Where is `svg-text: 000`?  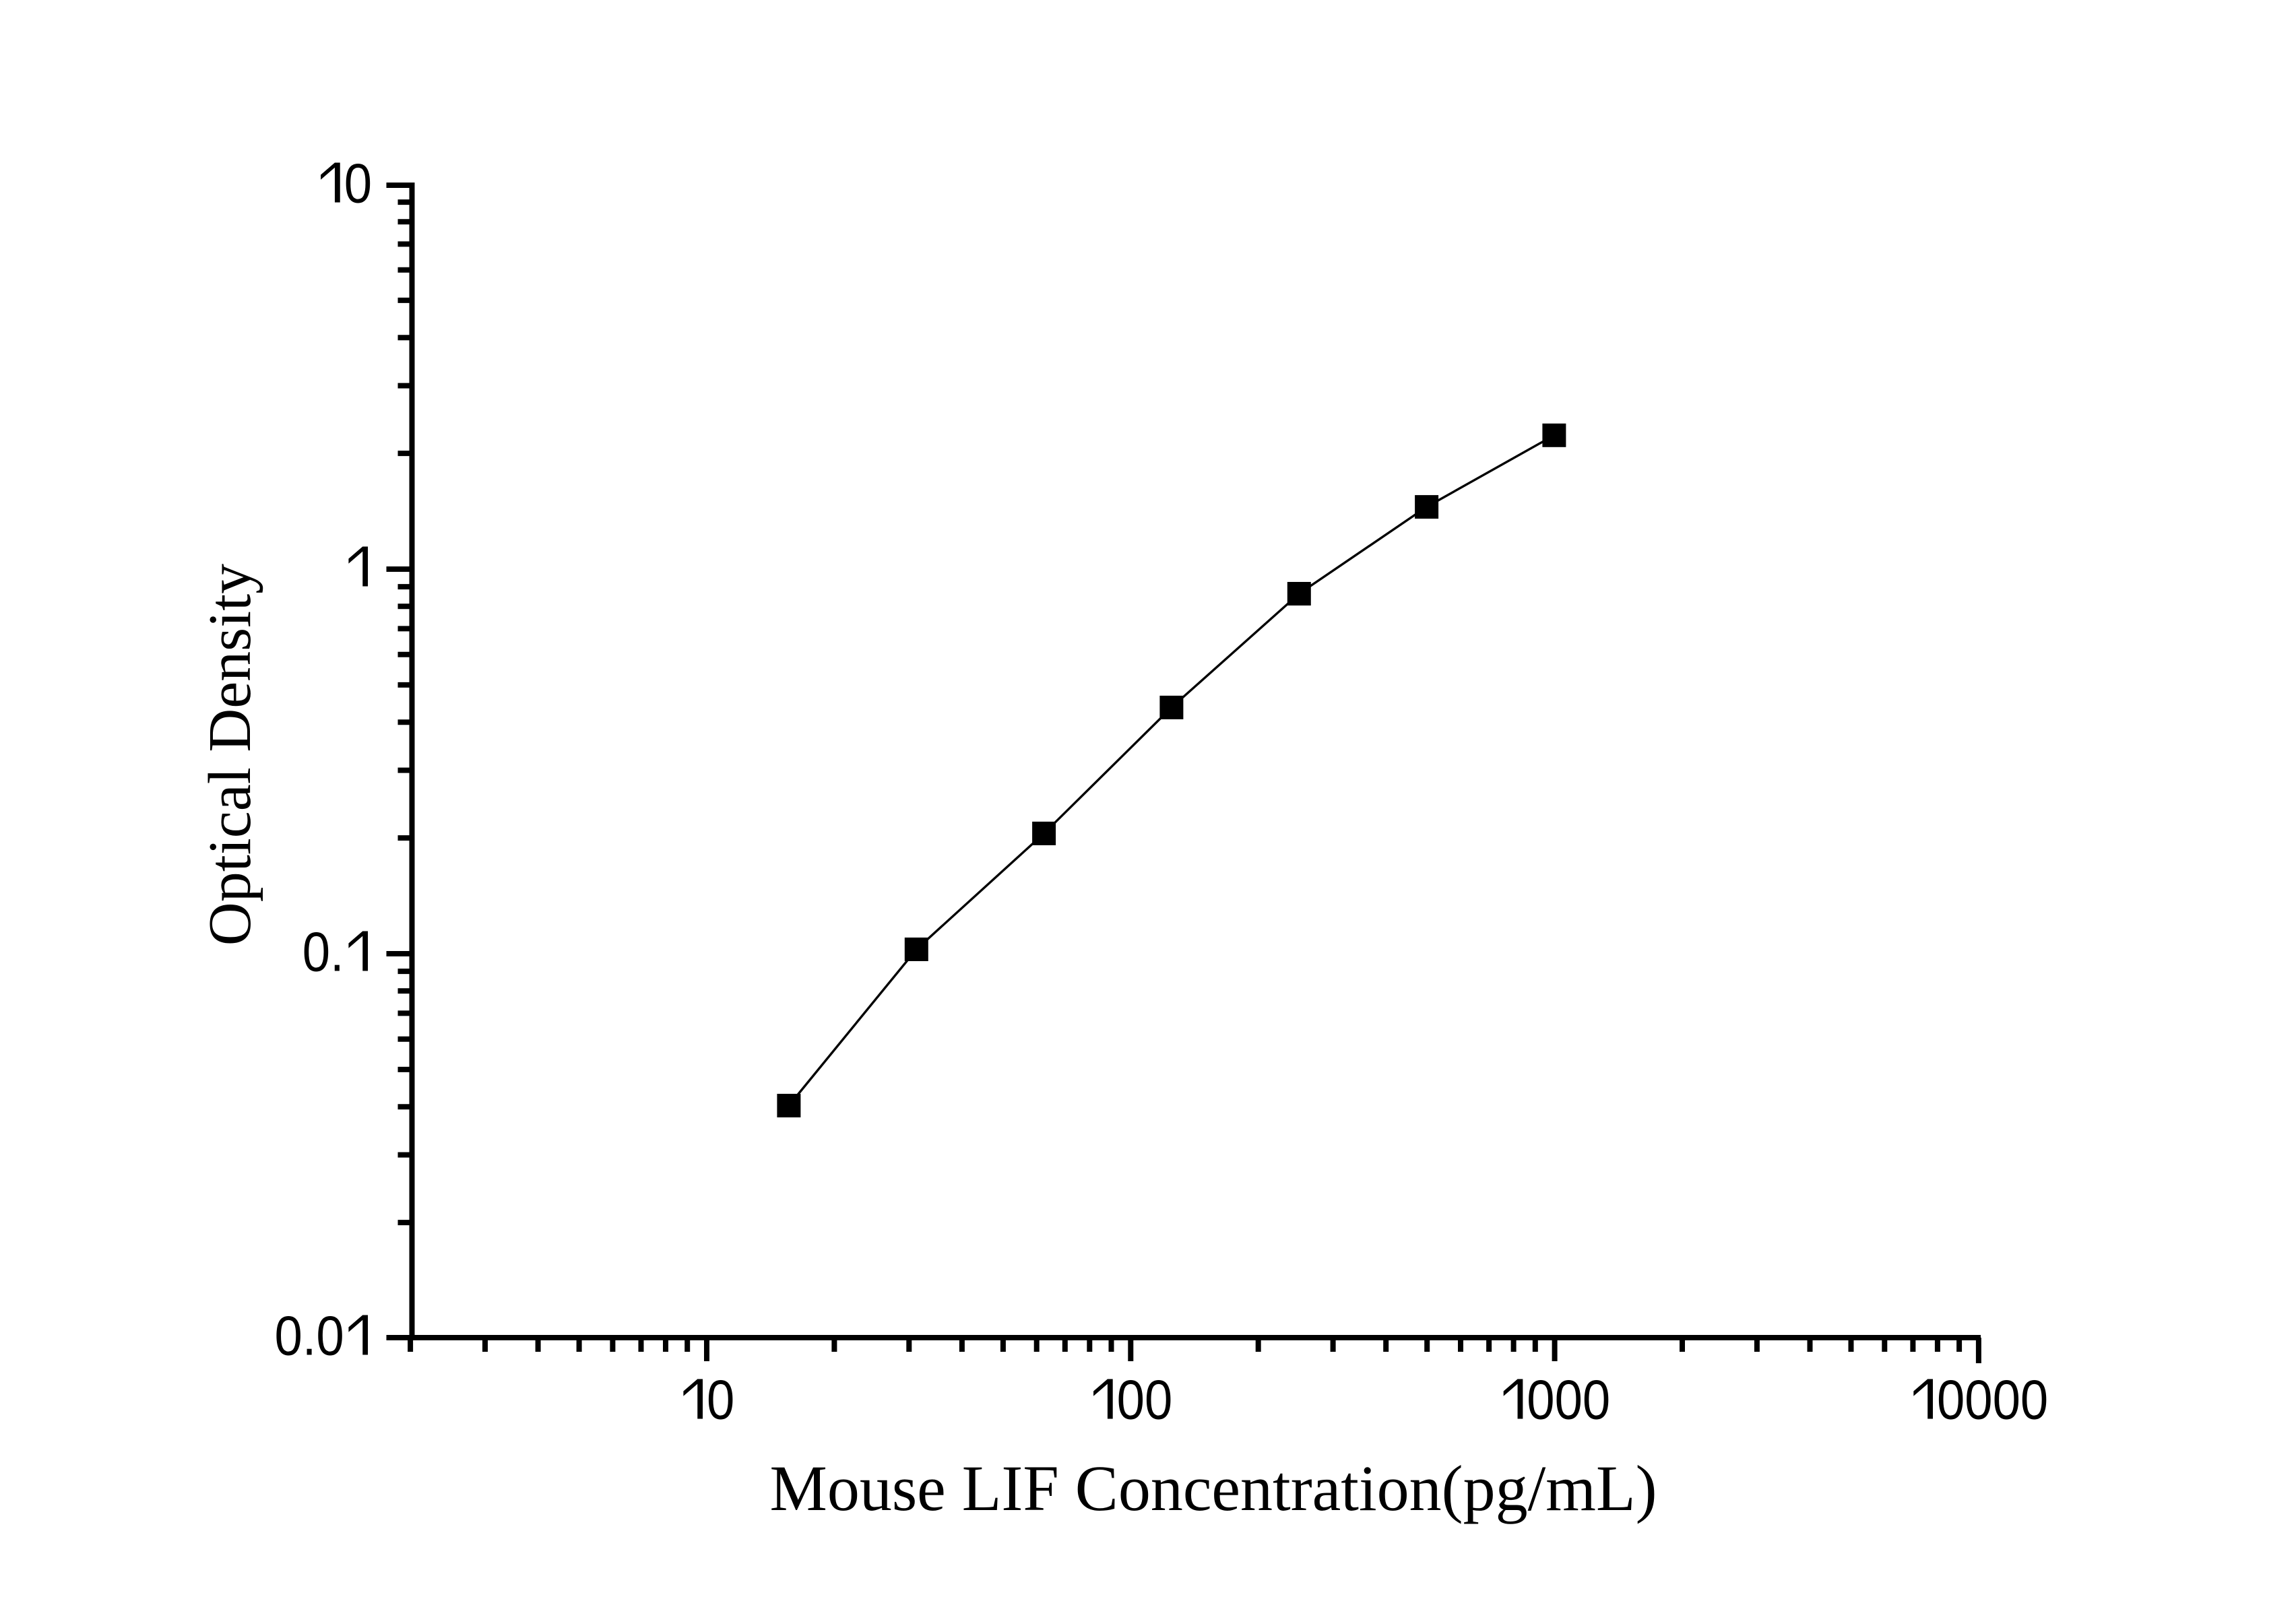
svg-text: 000 is located at coordinates (1568, 1400).